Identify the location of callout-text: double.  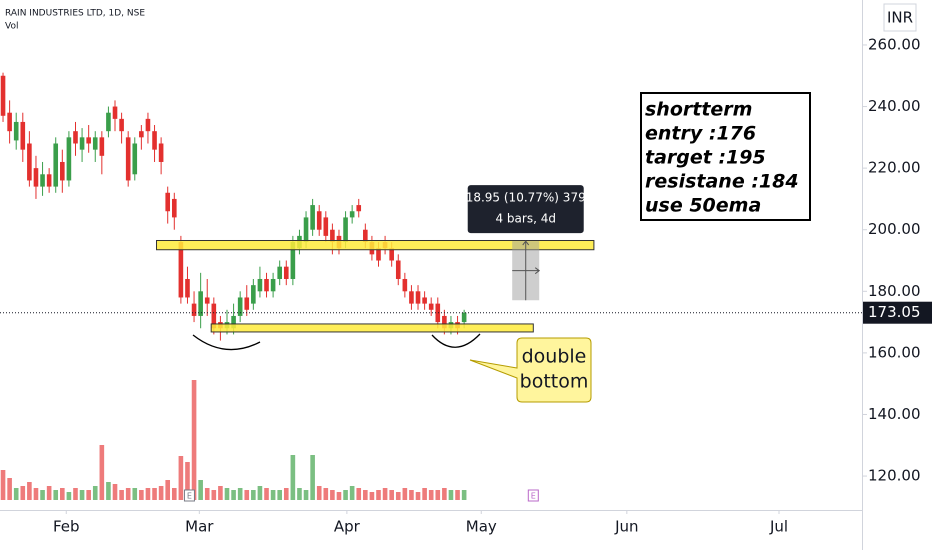
(554, 357).